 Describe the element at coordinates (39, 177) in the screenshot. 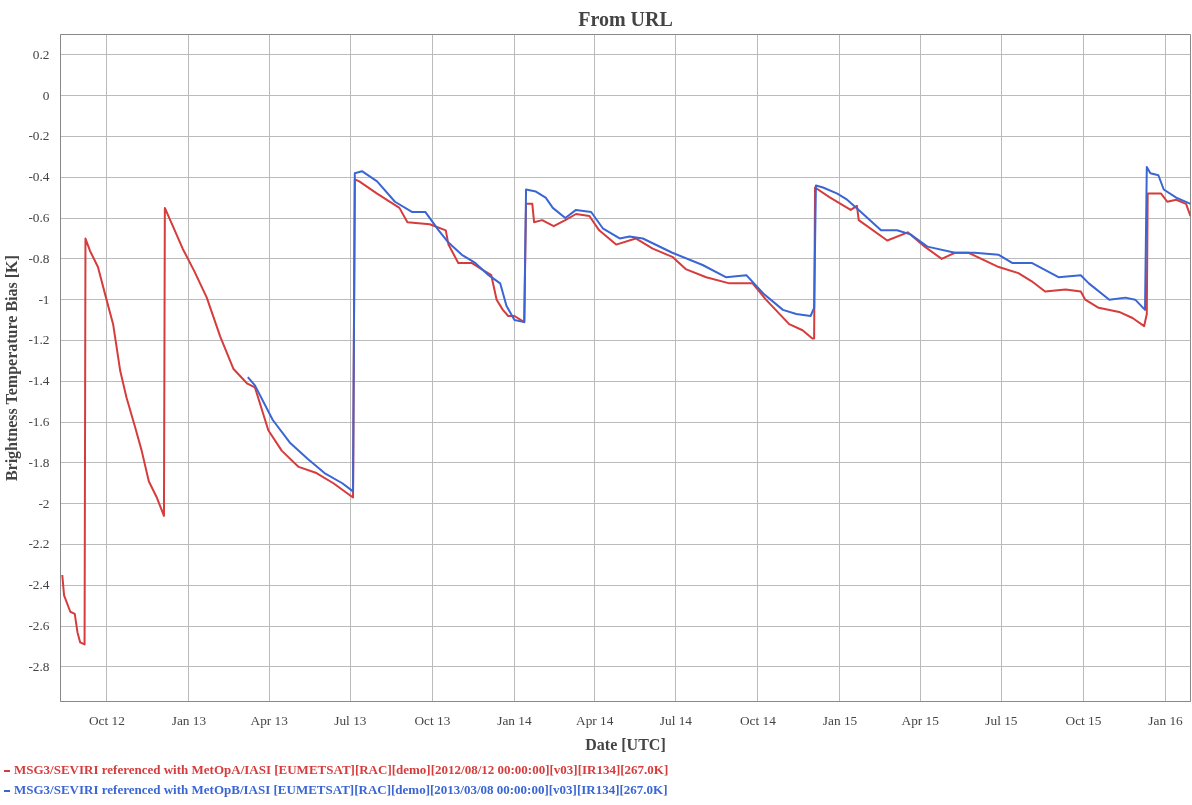

I see `y-tick-label: -0.4` at that location.